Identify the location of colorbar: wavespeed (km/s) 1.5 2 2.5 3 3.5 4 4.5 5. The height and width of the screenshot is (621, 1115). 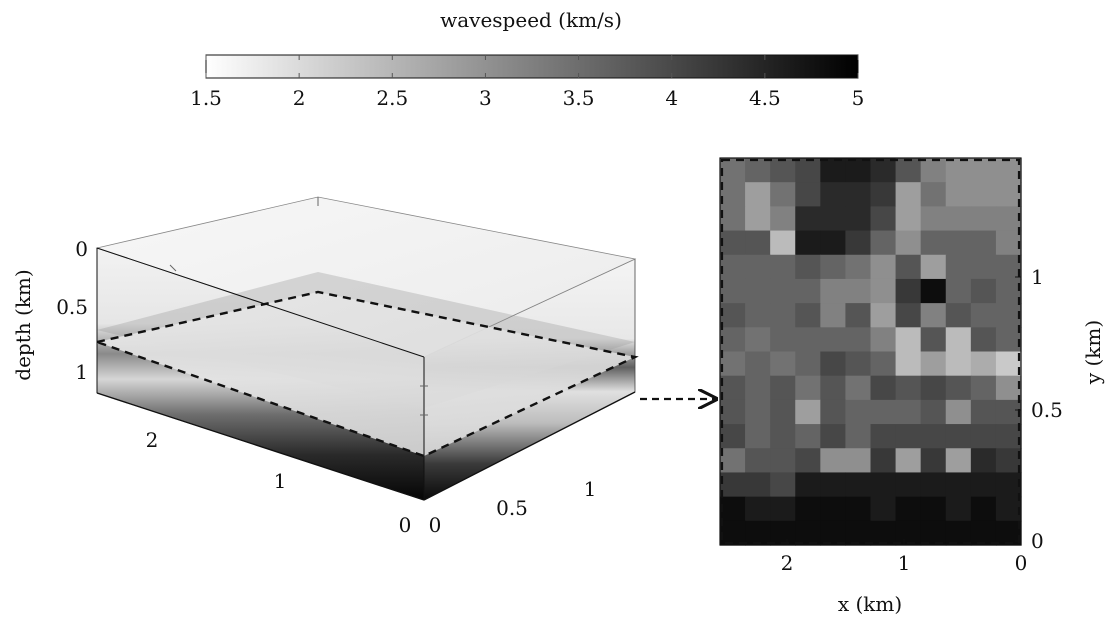
(527, 59).